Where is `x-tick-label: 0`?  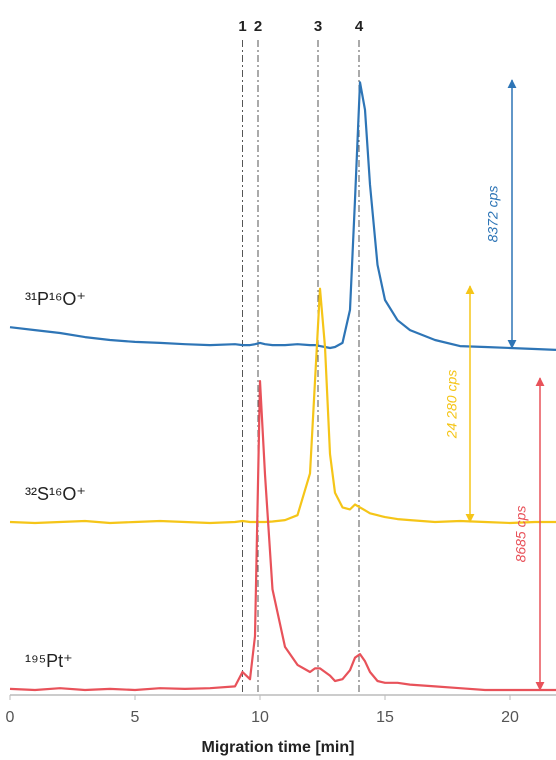 x-tick-label: 0 is located at coordinates (10, 717).